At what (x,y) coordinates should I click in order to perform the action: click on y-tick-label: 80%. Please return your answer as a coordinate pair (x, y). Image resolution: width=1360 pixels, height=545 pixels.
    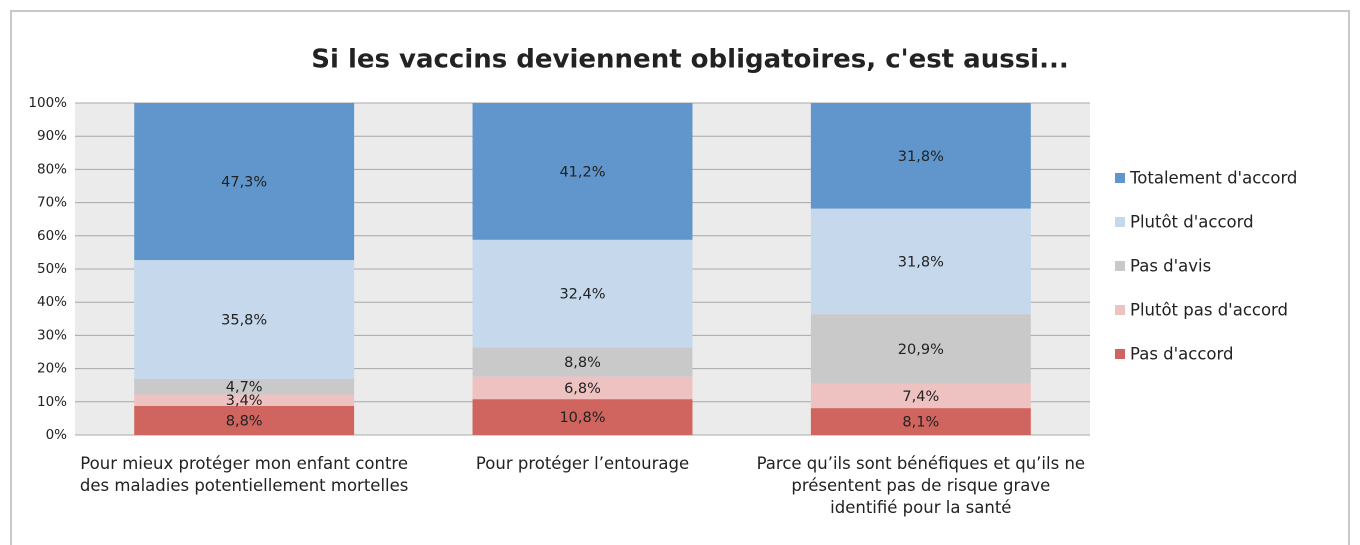
    Looking at the image, I should click on (52, 169).